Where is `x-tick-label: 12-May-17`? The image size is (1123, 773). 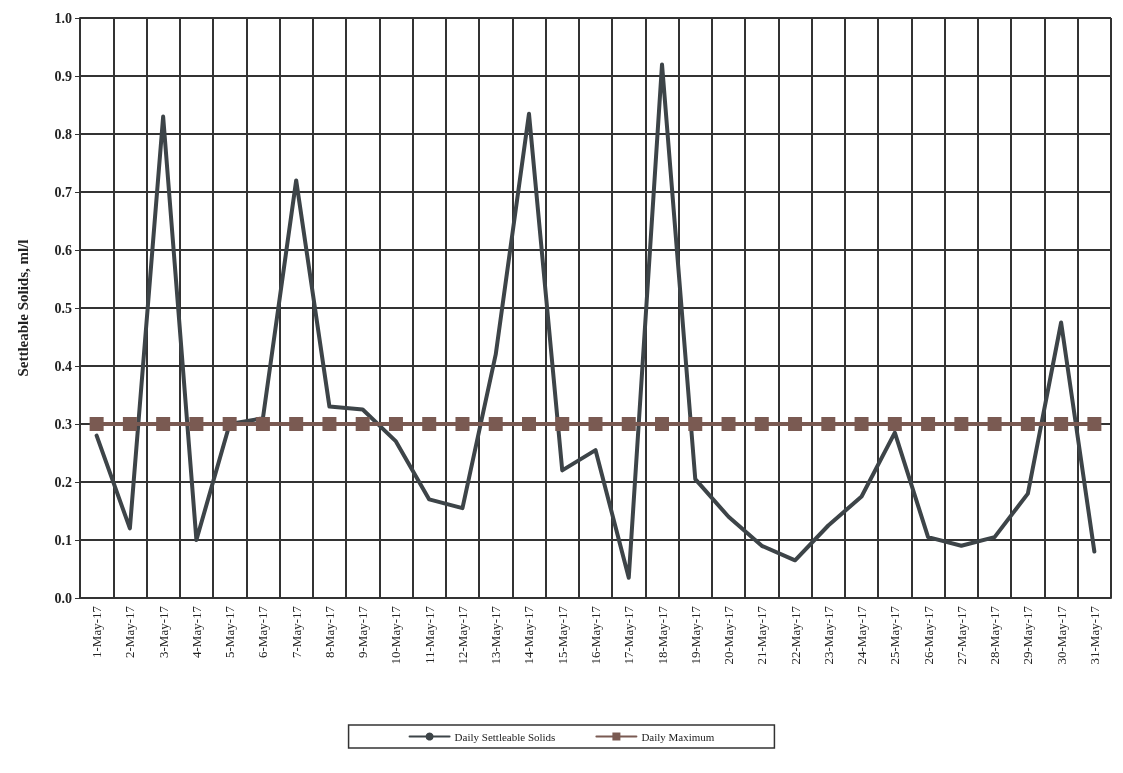
x-tick-label: 12-May-17 is located at coordinates (462, 635).